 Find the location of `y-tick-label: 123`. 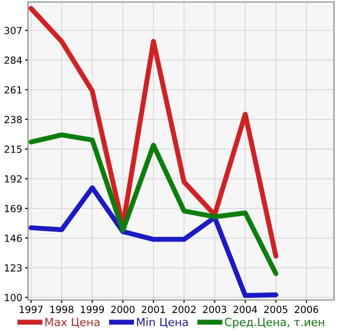

y-tick-label: 123 is located at coordinates (13, 268).